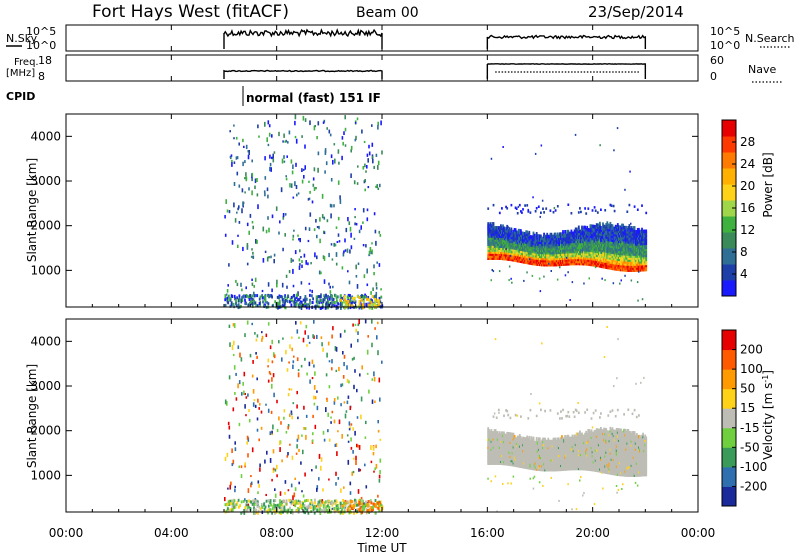  Describe the element at coordinates (729, 272) in the screenshot. I see `colorbar-segment` at that location.